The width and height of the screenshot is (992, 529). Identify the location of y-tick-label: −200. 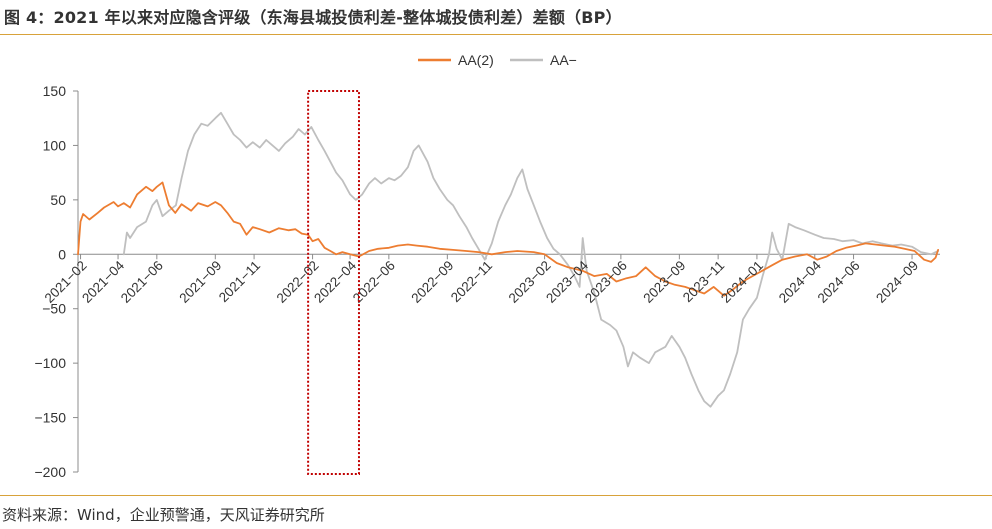
(50, 472).